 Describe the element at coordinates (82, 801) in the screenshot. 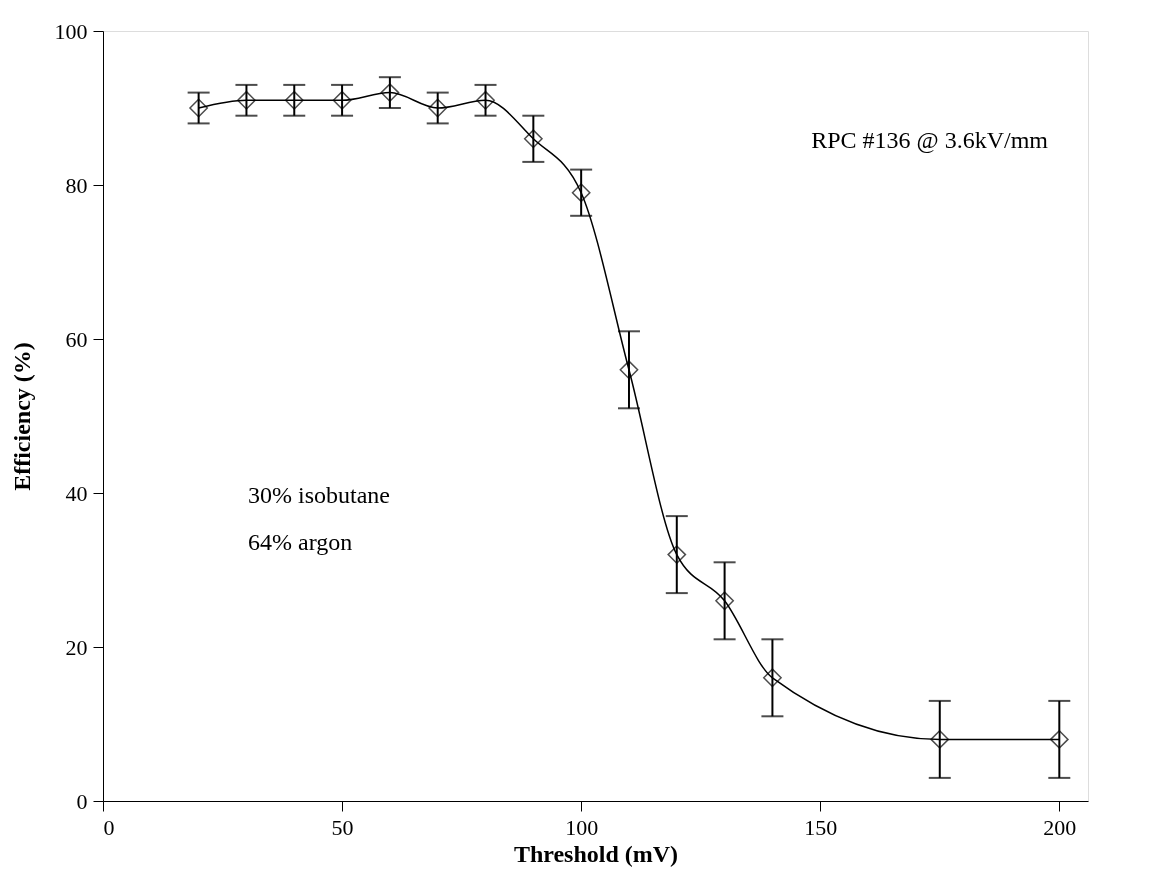

I see `y-tick-label: 0` at that location.